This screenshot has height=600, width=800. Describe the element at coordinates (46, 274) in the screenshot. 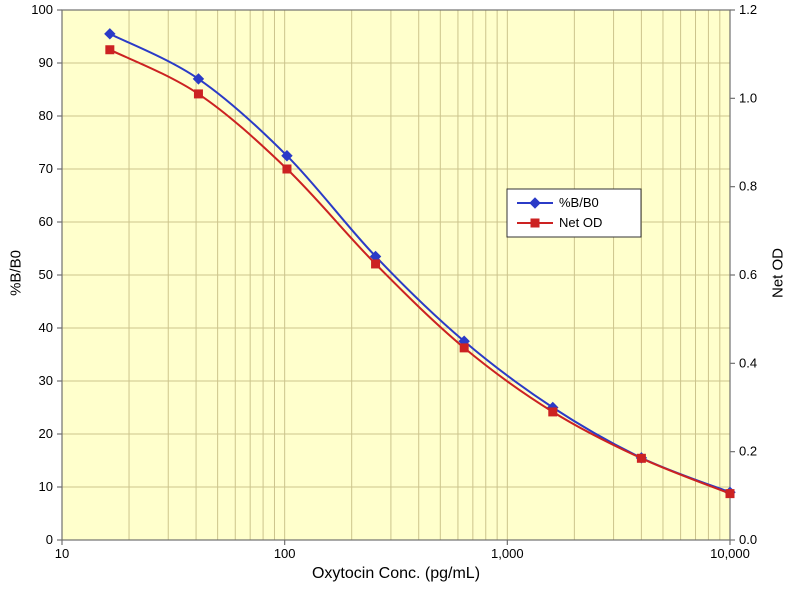

I see `y-left-tick-label: 50` at that location.